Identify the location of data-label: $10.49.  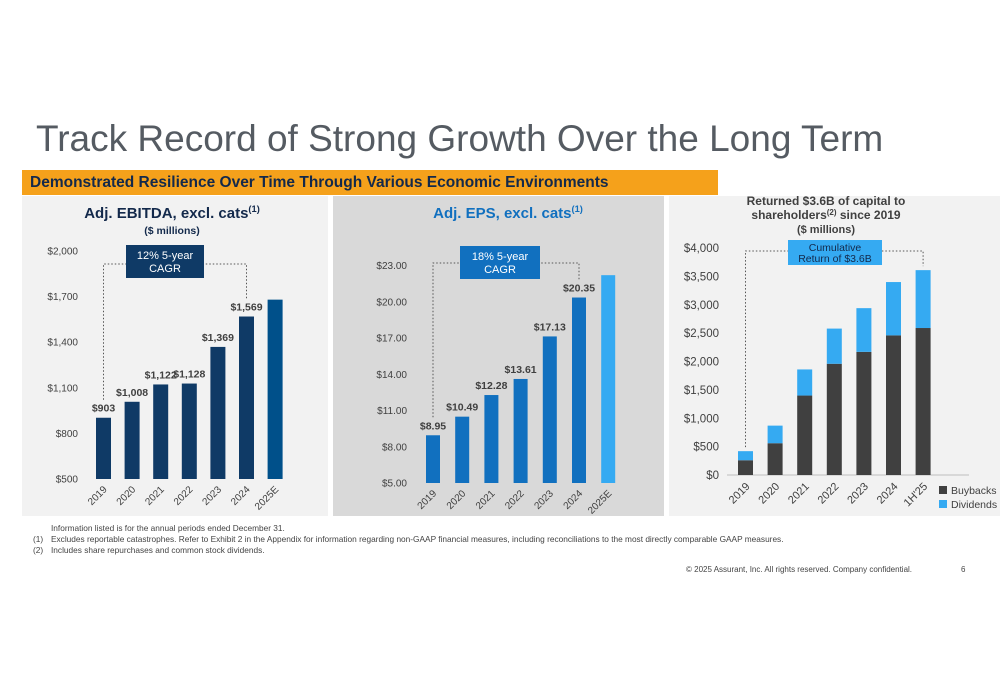
(462, 408).